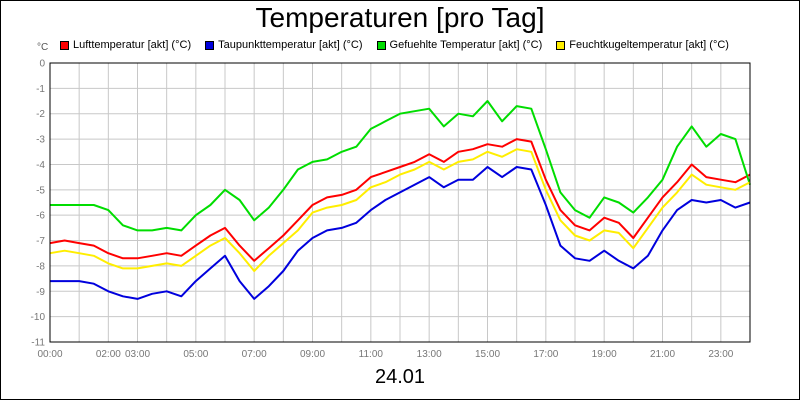  I want to click on legend-label-taupunkttemperatur: Taupunkttemperatur [akt] (°C), so click(290, 45).